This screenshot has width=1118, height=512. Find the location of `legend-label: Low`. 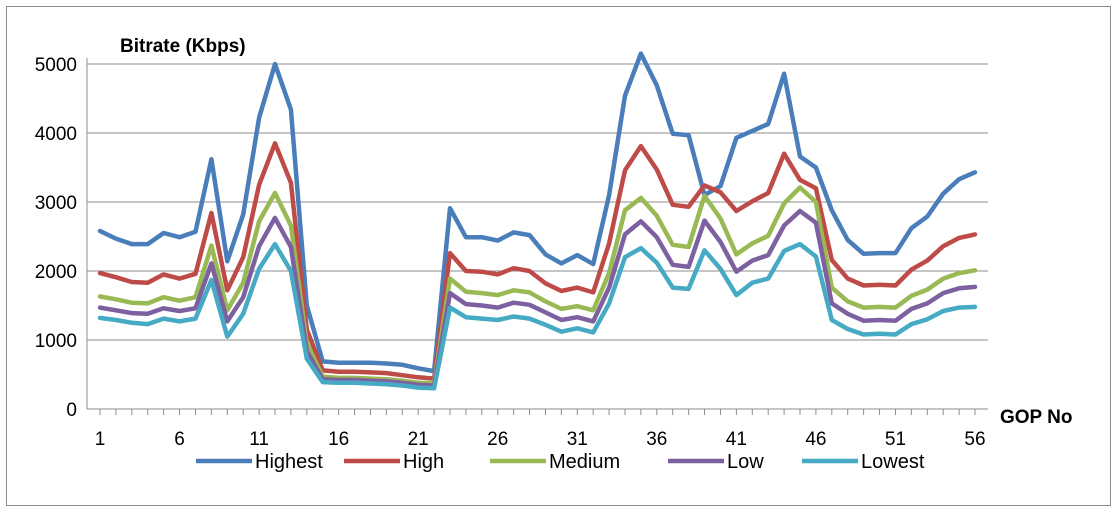

legend-label: Low is located at coordinates (745, 462).